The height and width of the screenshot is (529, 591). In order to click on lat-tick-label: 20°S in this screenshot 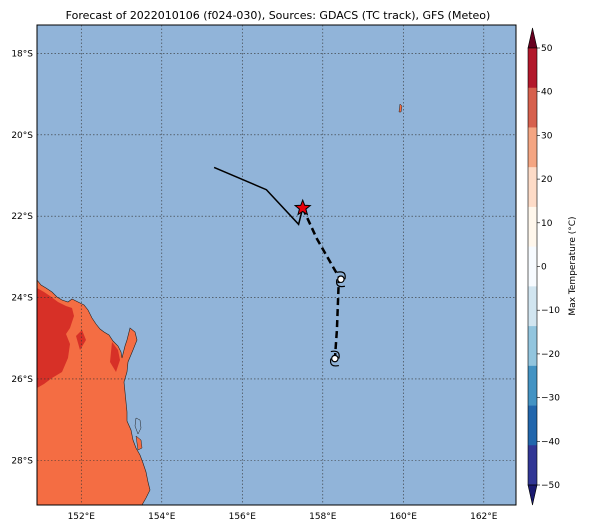, I will do `click(22, 136)`.